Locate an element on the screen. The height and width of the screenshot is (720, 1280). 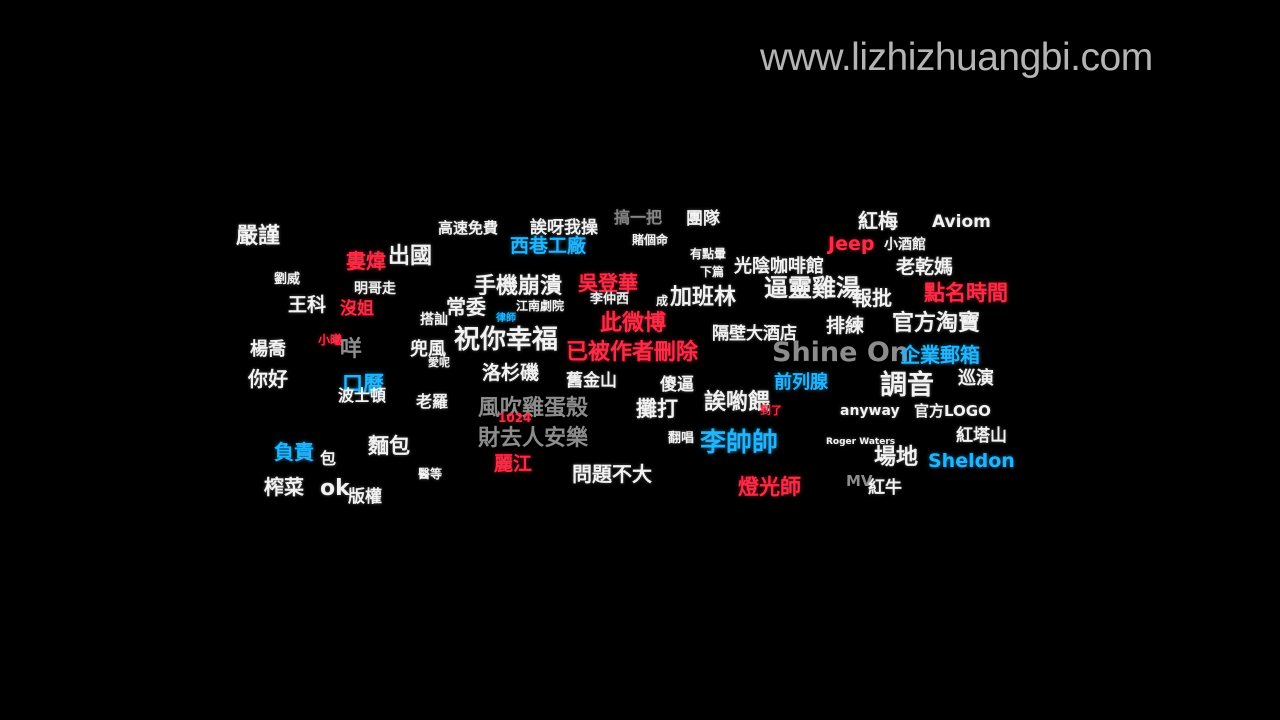
cloud-word: 紅梅 is located at coordinates (878, 221).